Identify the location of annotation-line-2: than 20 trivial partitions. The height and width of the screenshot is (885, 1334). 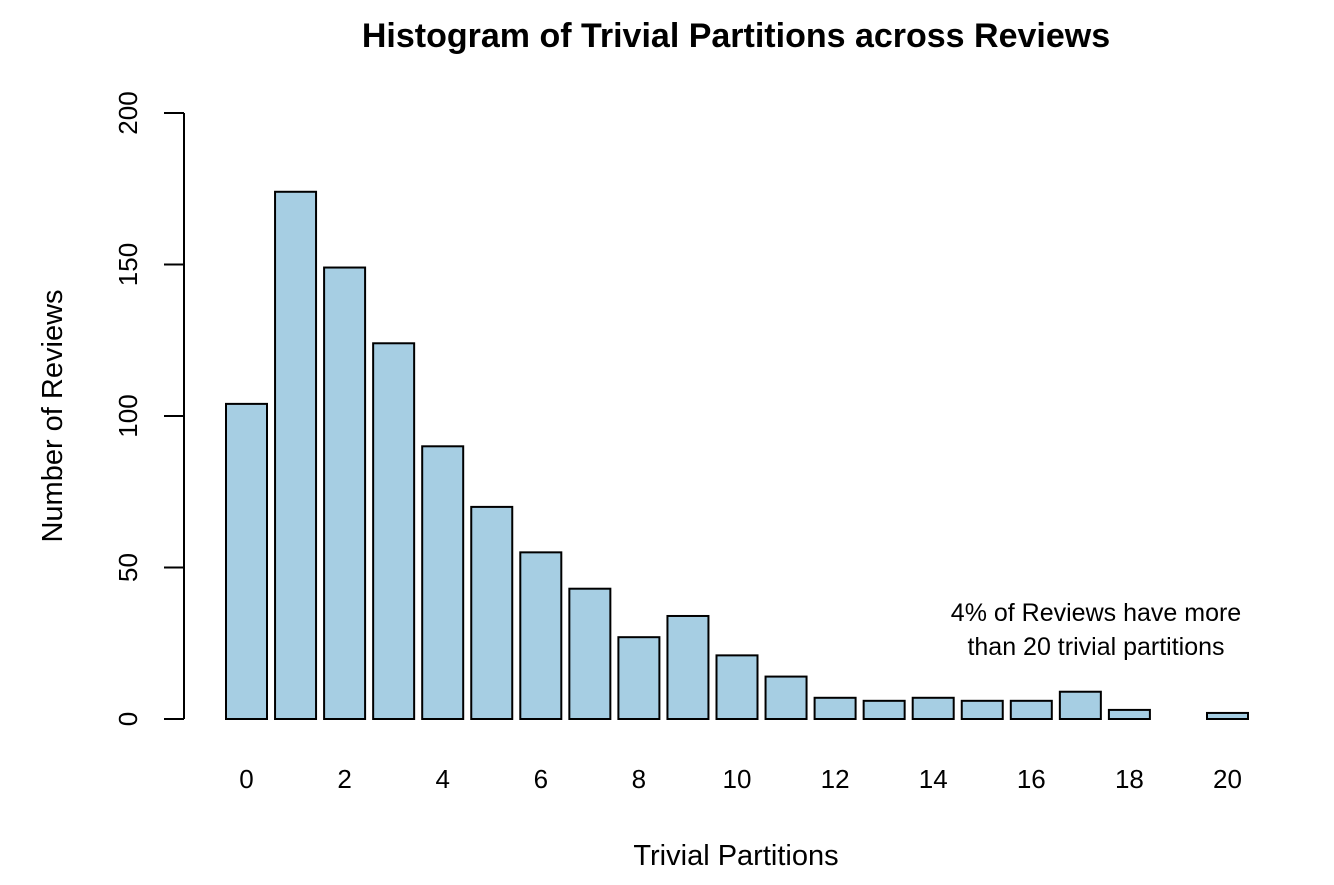
(1095, 647).